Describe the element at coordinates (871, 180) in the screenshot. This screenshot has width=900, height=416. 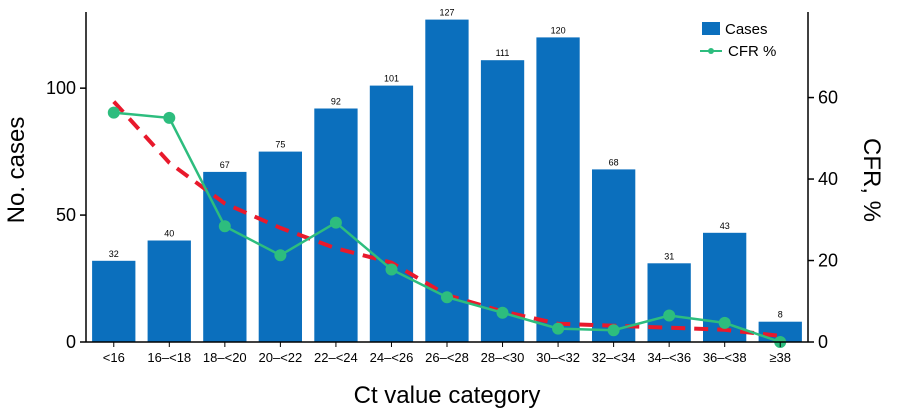
I see `y2-axis-title: CFR, %` at that location.